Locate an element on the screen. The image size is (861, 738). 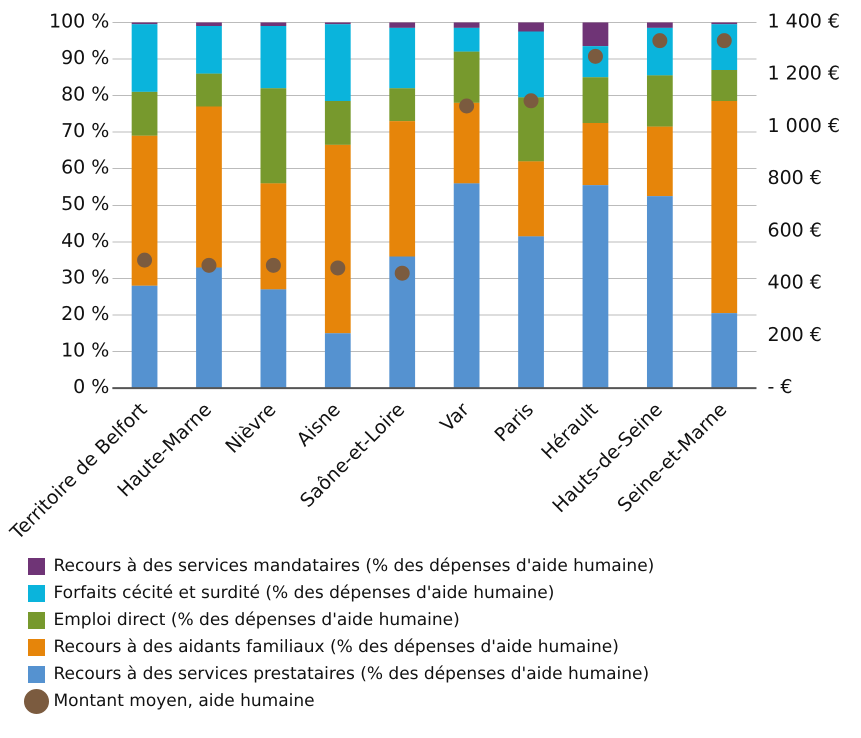
y2-tick-label: 1 200 € is located at coordinates (803, 73).